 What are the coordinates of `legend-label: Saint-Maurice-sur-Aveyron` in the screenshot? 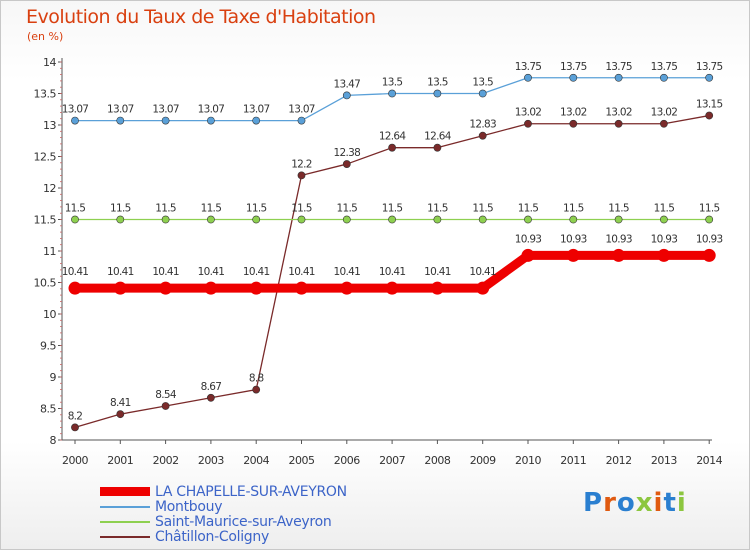 It's located at (243, 522).